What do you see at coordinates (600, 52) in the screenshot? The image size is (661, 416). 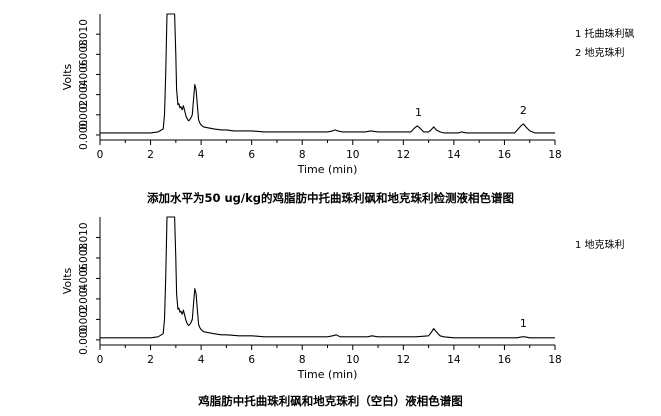 I see `legend-entry: 2 地克珠利` at bounding box center [600, 52].